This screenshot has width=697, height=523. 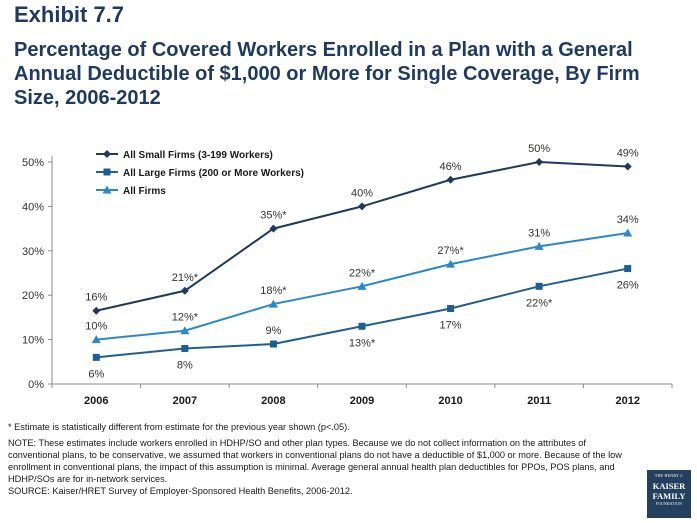 I want to click on x-tick-label: 2011, so click(x=539, y=401).